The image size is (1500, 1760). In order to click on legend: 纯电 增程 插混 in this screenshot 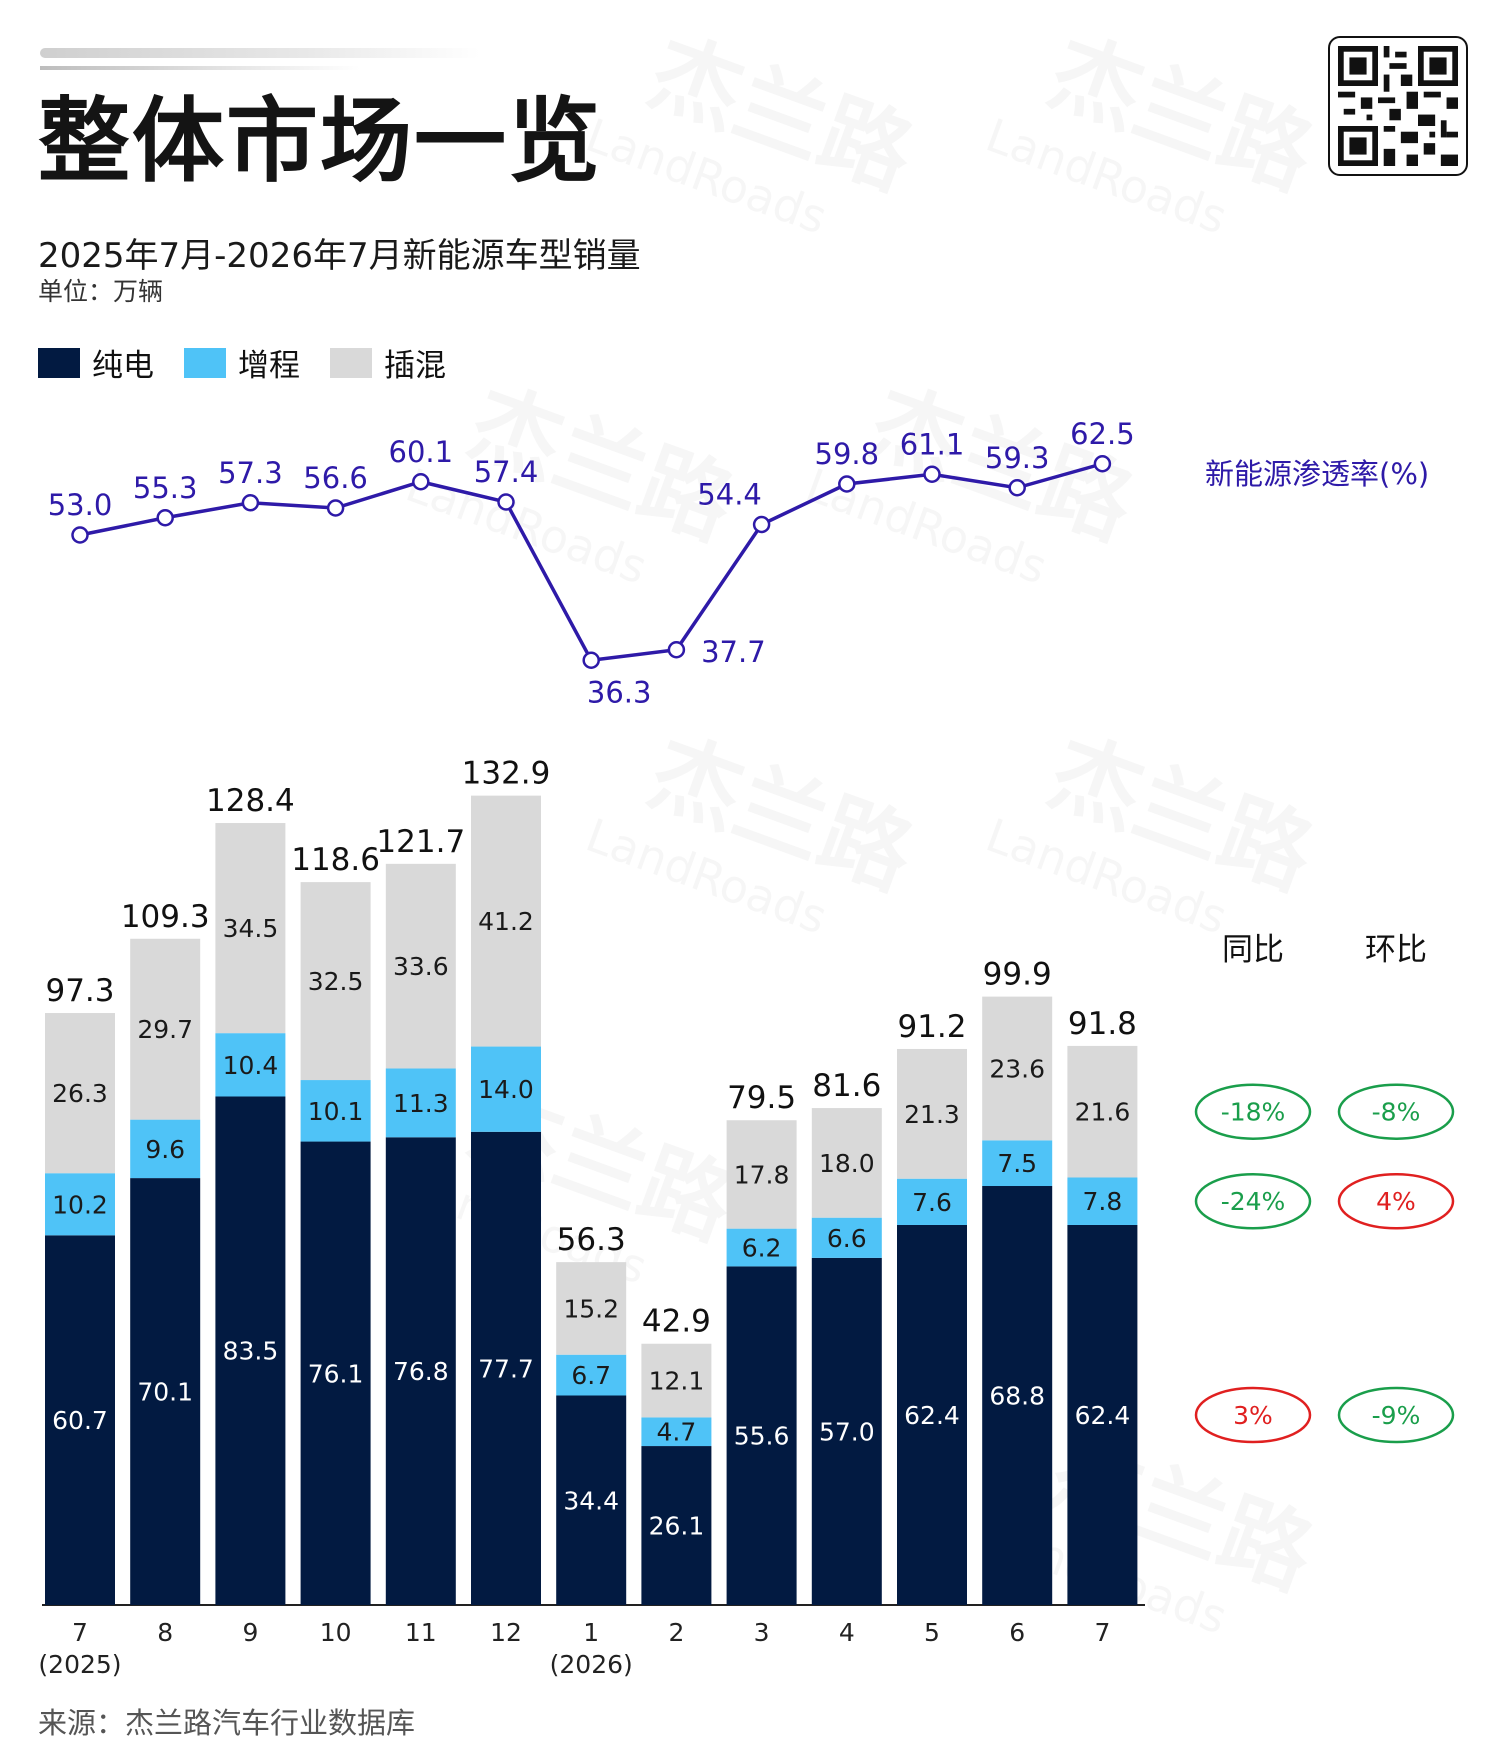, I will do `click(242, 362)`.